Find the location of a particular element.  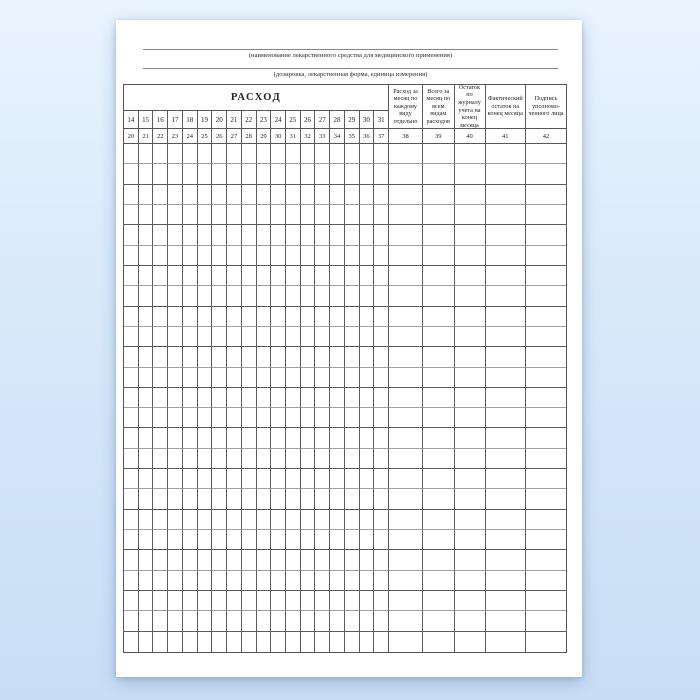

day-column-header: 29 is located at coordinates (352, 120).